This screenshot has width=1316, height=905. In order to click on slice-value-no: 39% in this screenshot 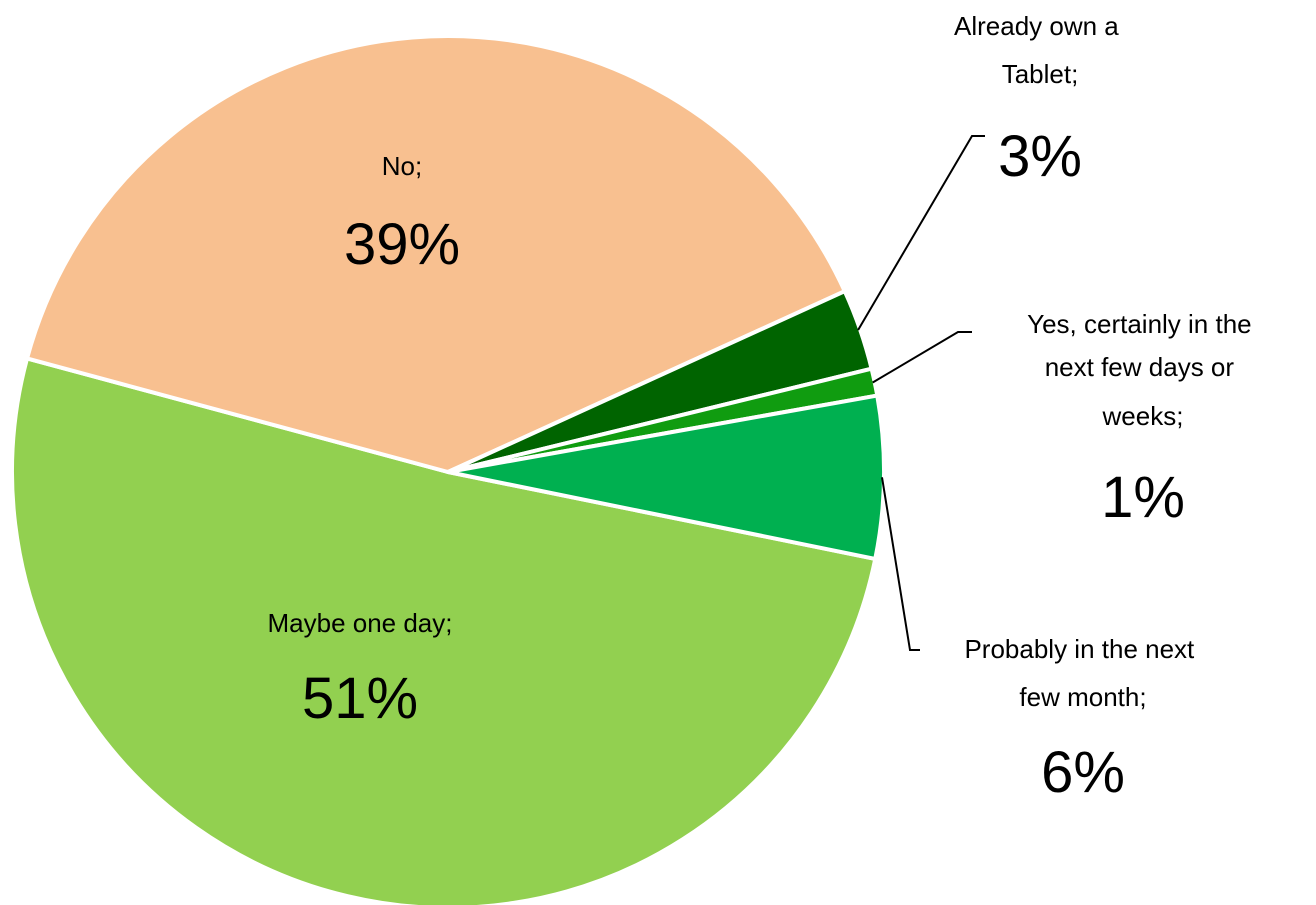, I will do `click(402, 244)`.